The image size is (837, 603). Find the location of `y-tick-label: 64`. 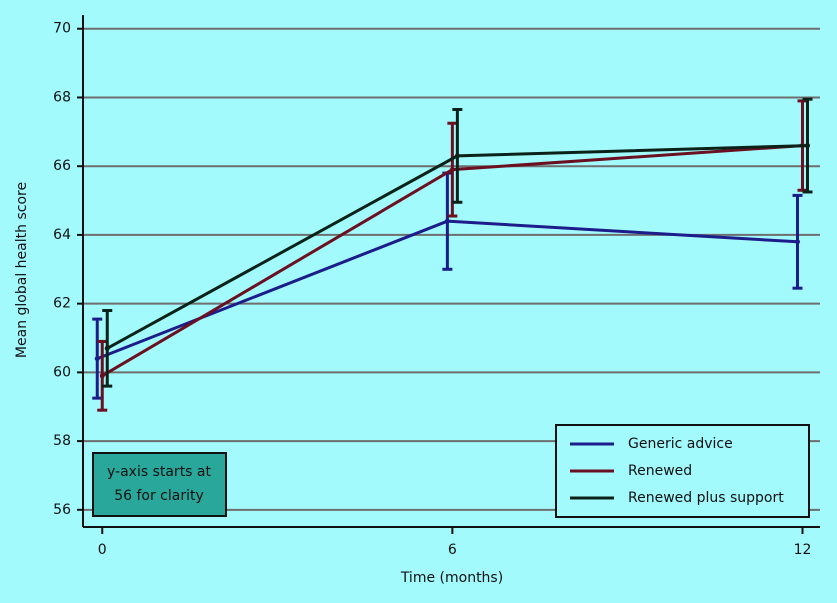

y-tick-label: 64 is located at coordinates (62, 235).